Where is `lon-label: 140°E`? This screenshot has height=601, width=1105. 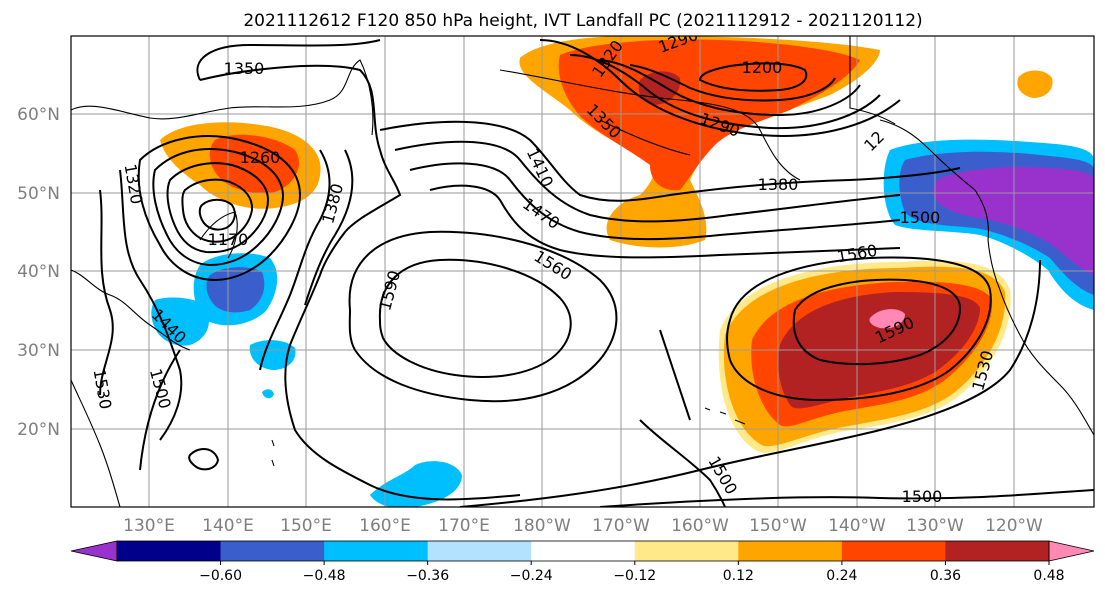 lon-label: 140°E is located at coordinates (228, 526).